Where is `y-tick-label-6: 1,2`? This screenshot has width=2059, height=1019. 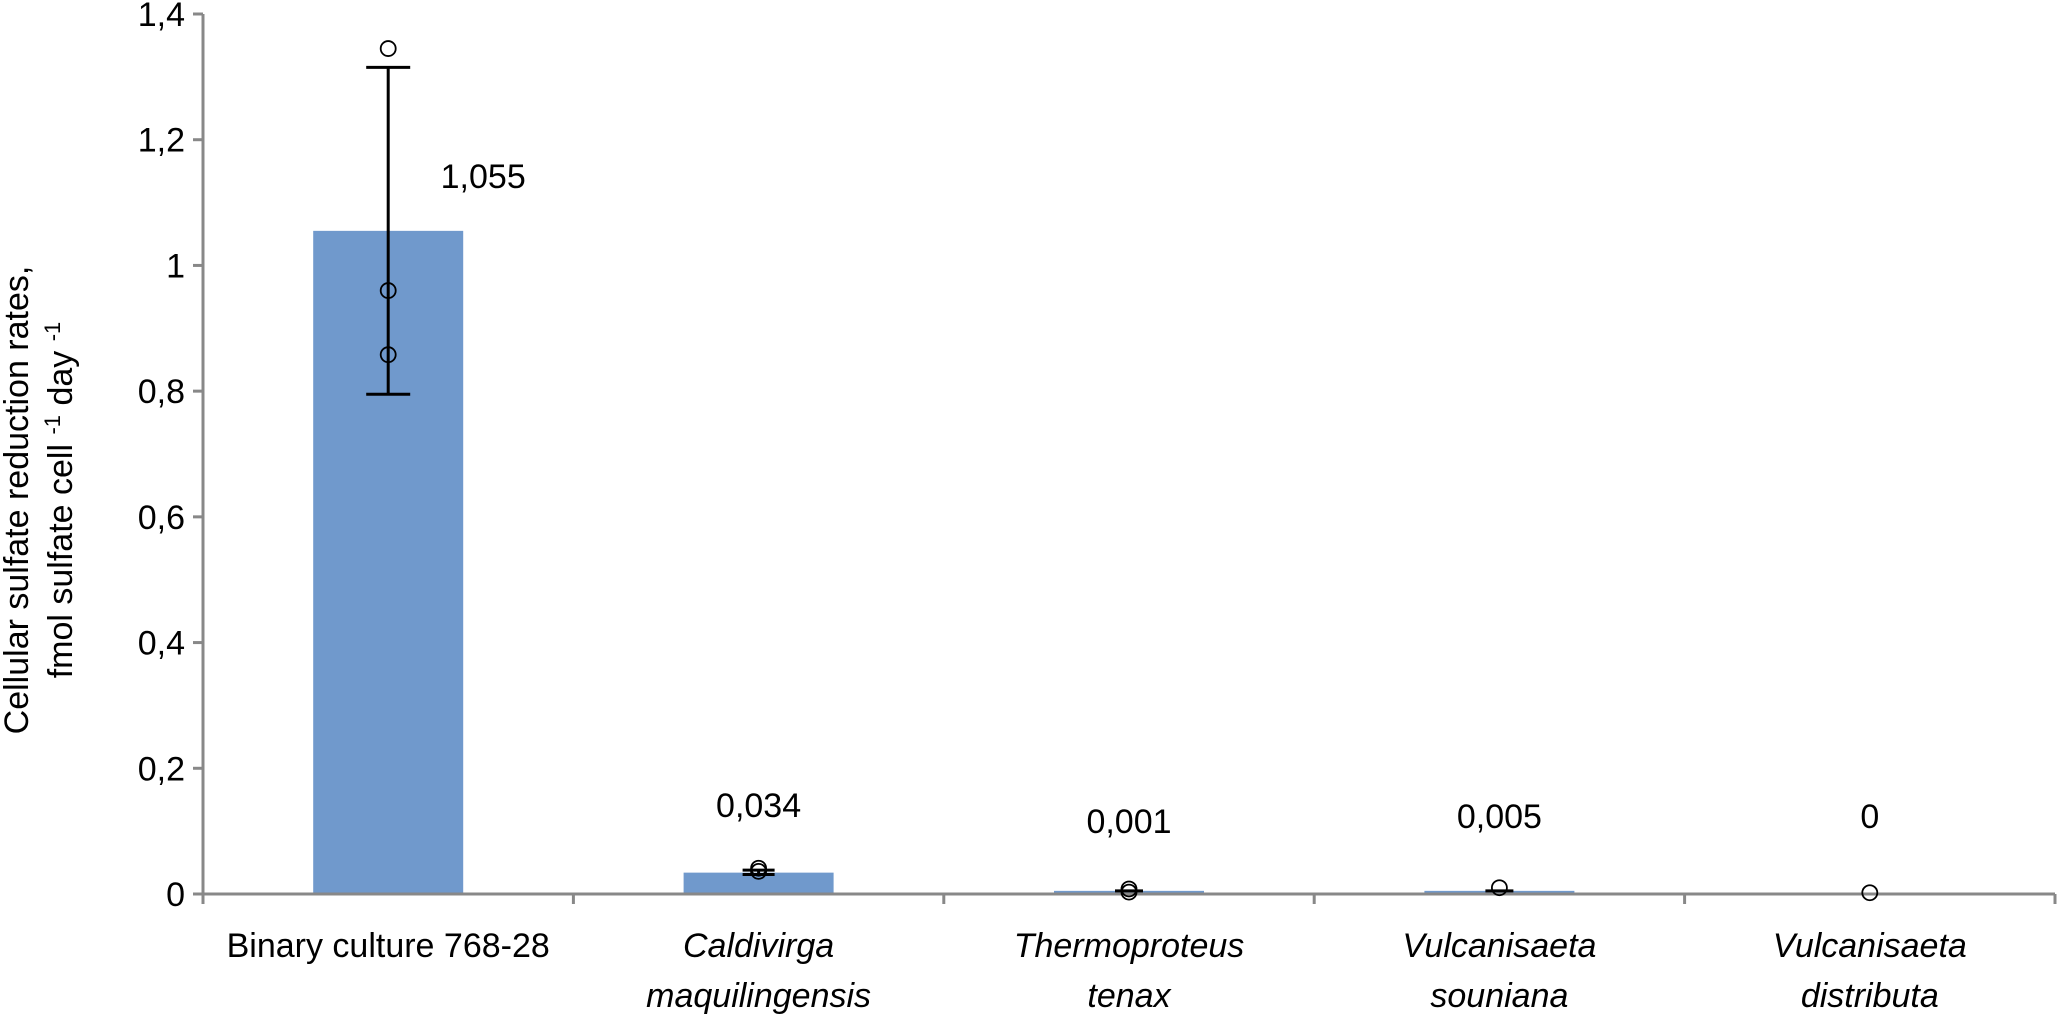
y-tick-label-6: 1,2 is located at coordinates (161, 141).